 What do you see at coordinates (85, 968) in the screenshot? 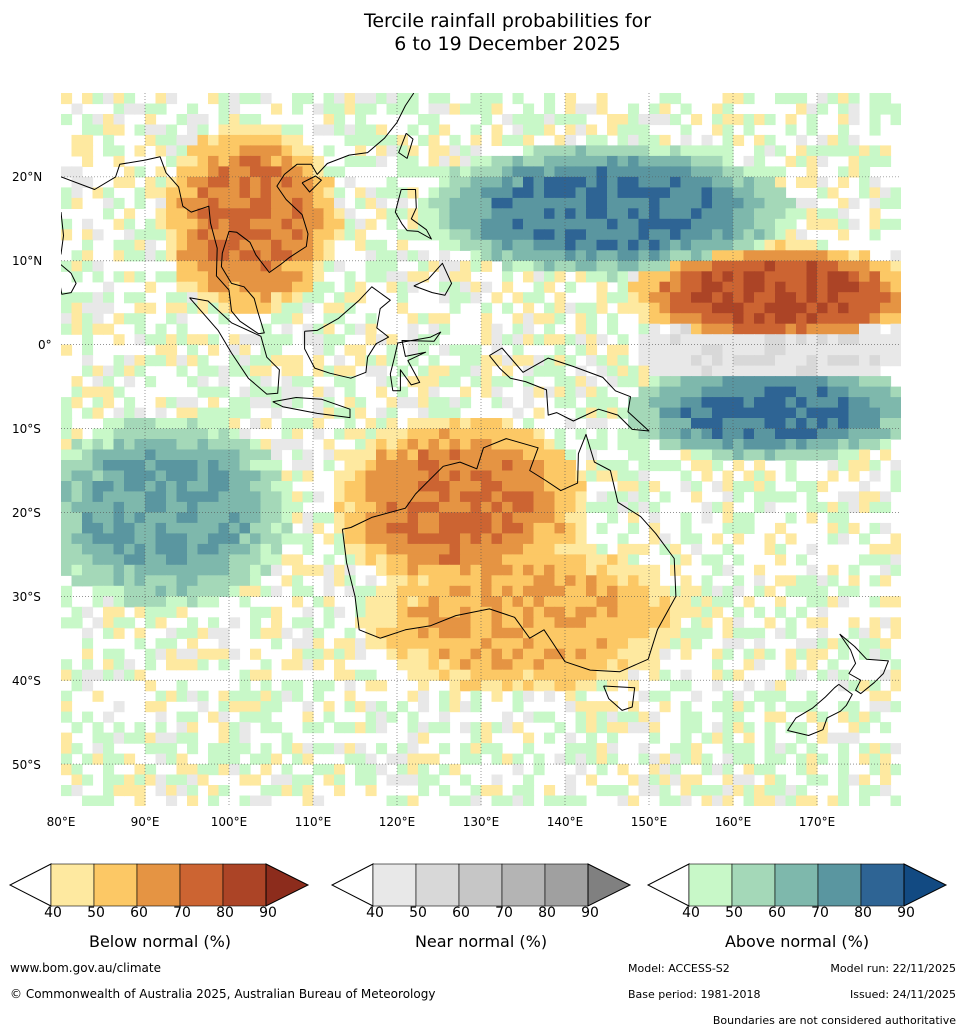
I see `website-link: www.bom.gov.au/climate` at bounding box center [85, 968].